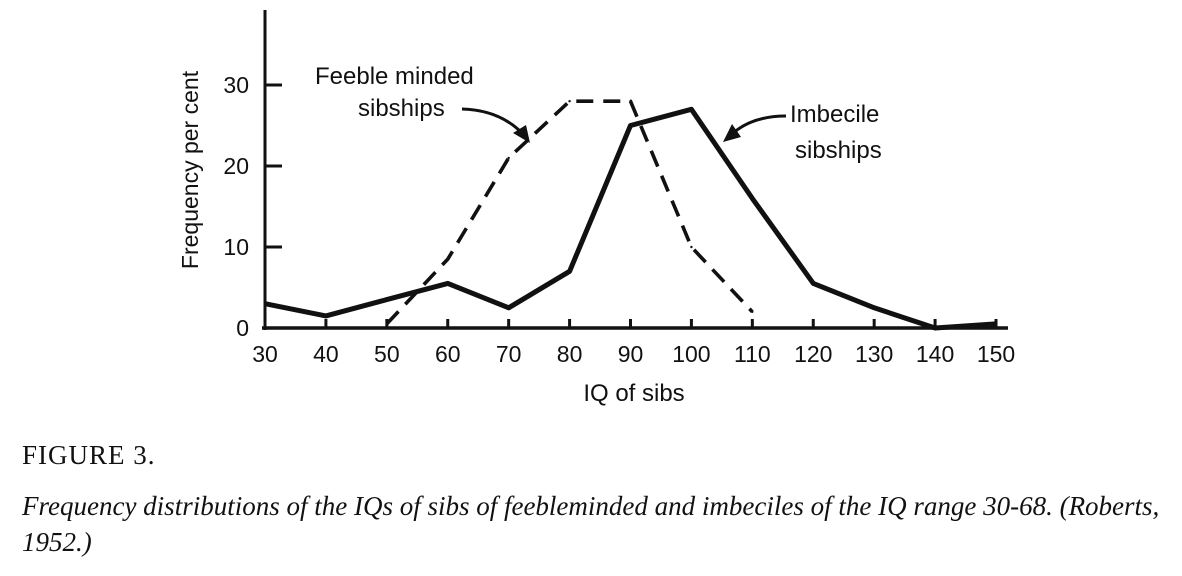 The height and width of the screenshot is (576, 1182). What do you see at coordinates (242, 328) in the screenshot?
I see `y-tick-label: 0` at bounding box center [242, 328].